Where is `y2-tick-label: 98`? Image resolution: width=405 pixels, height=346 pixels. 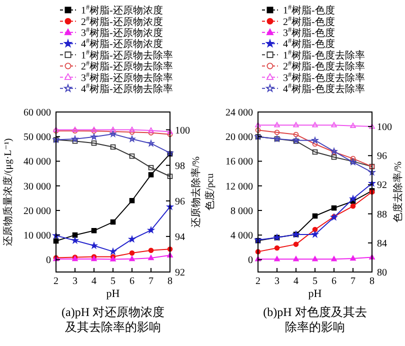 y2-tick-label: 98 is located at coordinates (180, 166).